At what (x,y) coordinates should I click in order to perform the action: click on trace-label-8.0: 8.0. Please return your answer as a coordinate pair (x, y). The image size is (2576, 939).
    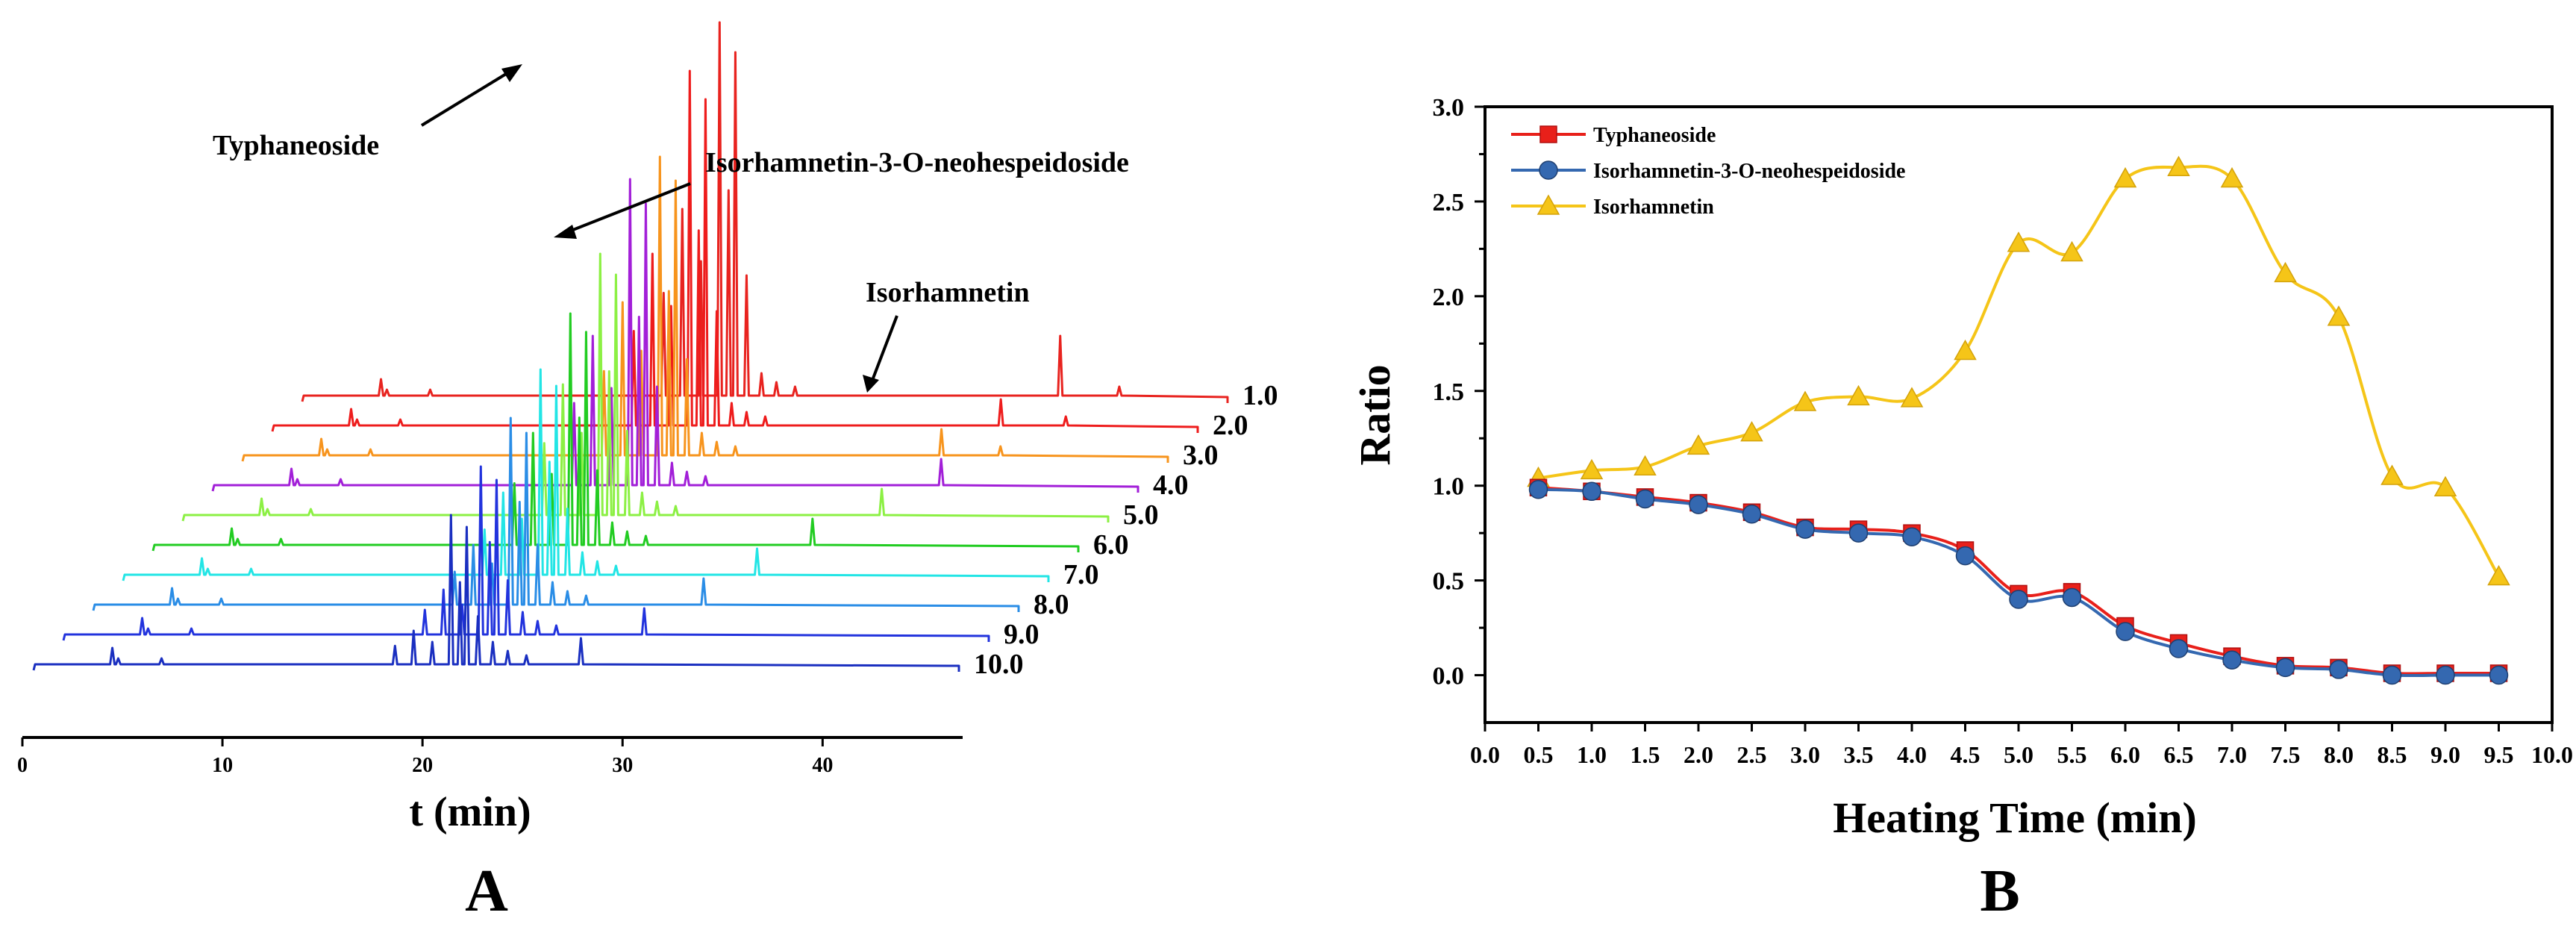
    Looking at the image, I should click on (1051, 604).